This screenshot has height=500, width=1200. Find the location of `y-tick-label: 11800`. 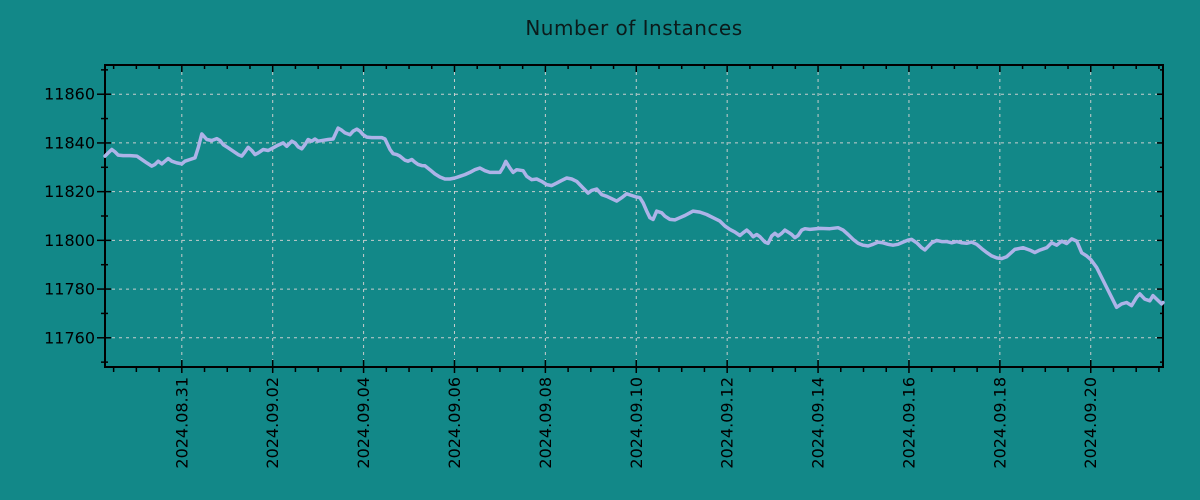

y-tick-label: 11800 is located at coordinates (69, 240).